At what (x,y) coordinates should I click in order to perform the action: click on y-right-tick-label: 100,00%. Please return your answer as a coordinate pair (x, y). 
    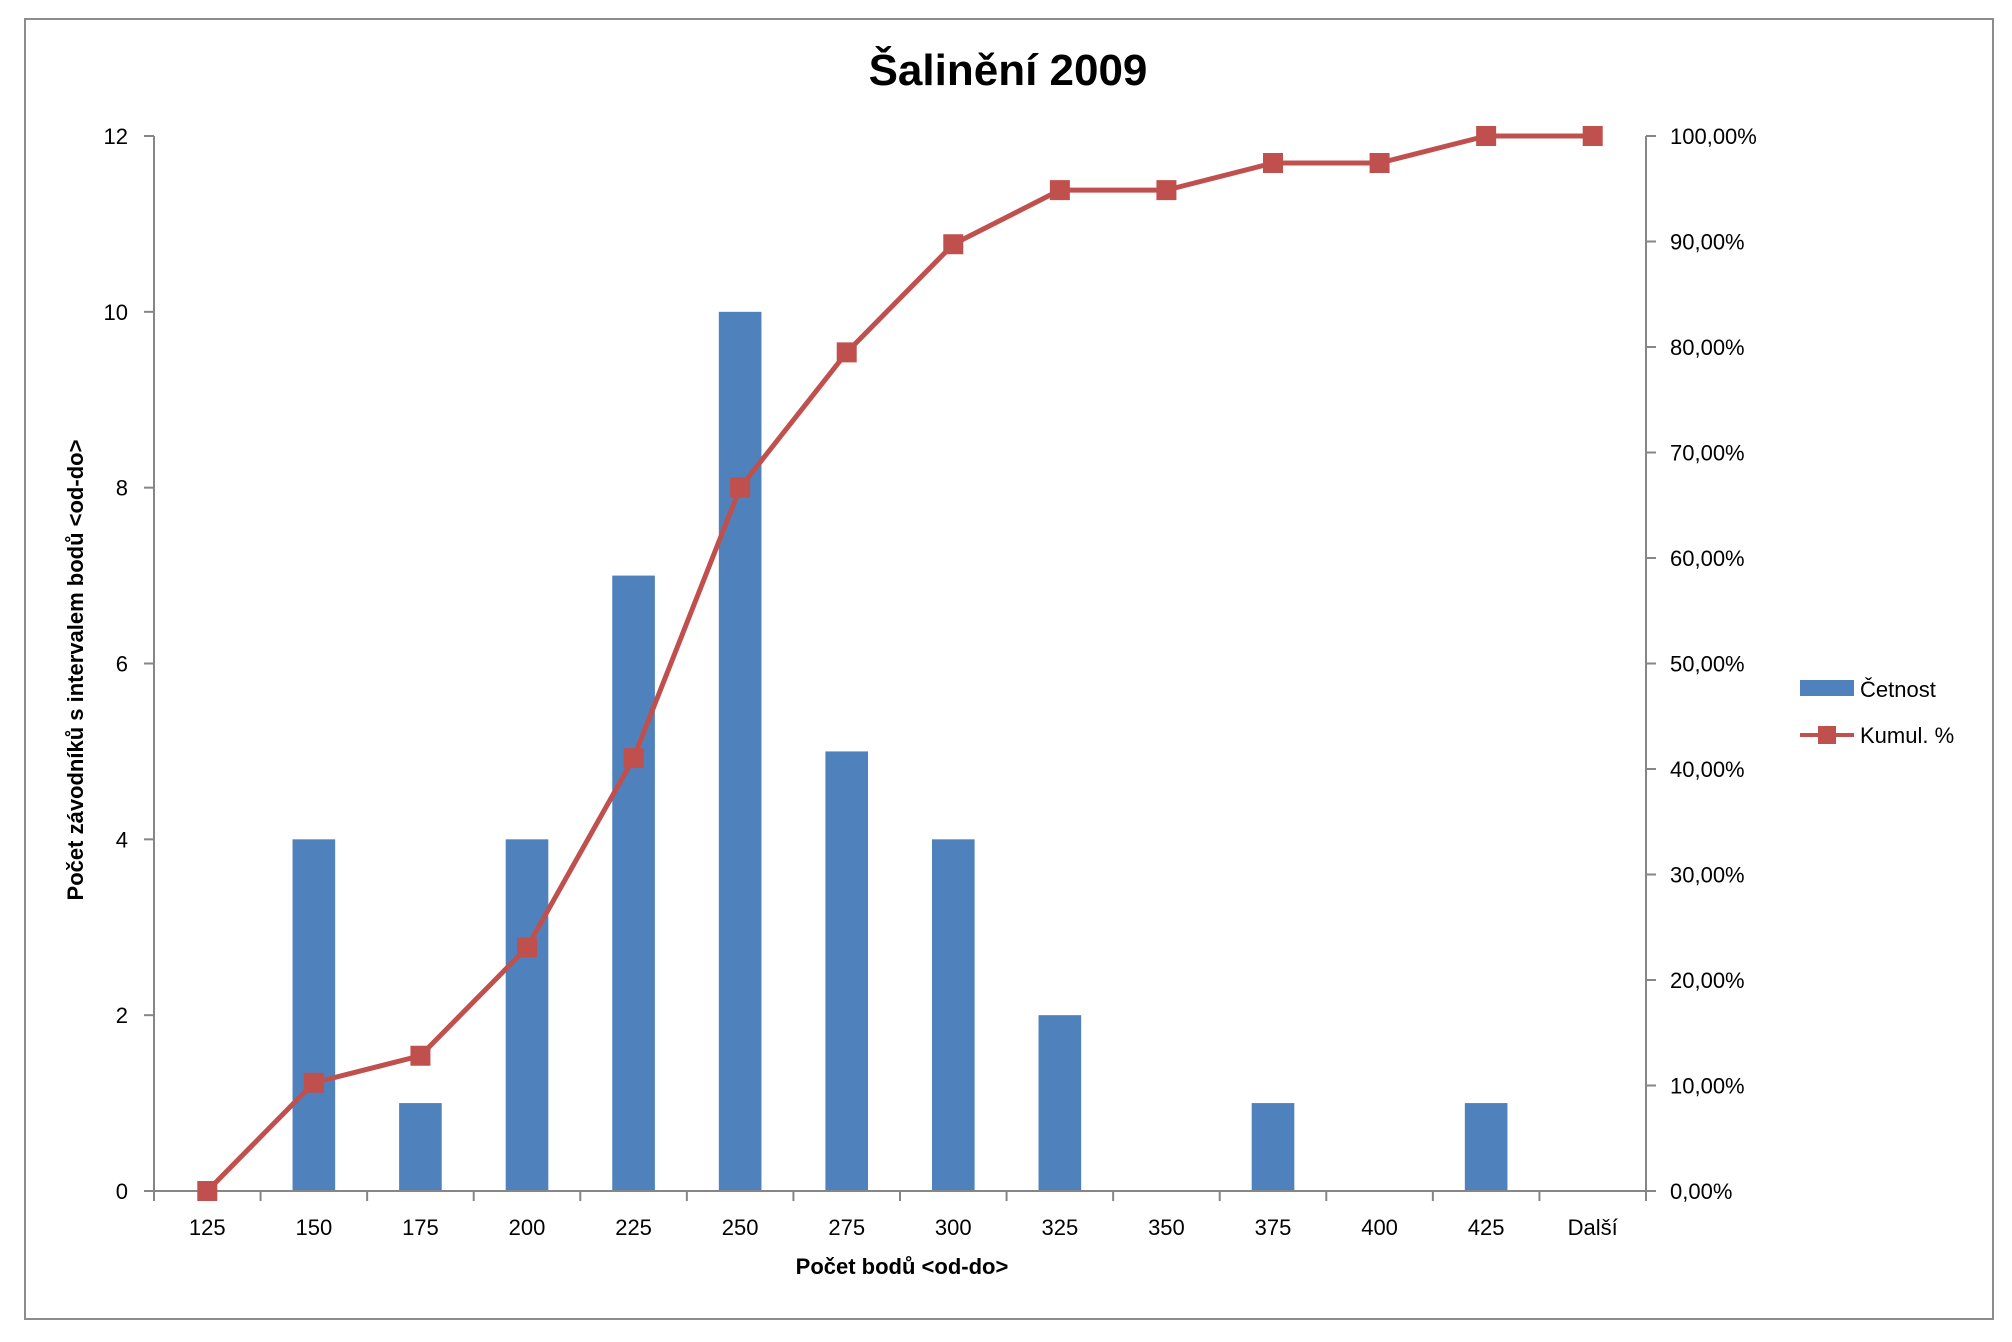
    Looking at the image, I should click on (1713, 136).